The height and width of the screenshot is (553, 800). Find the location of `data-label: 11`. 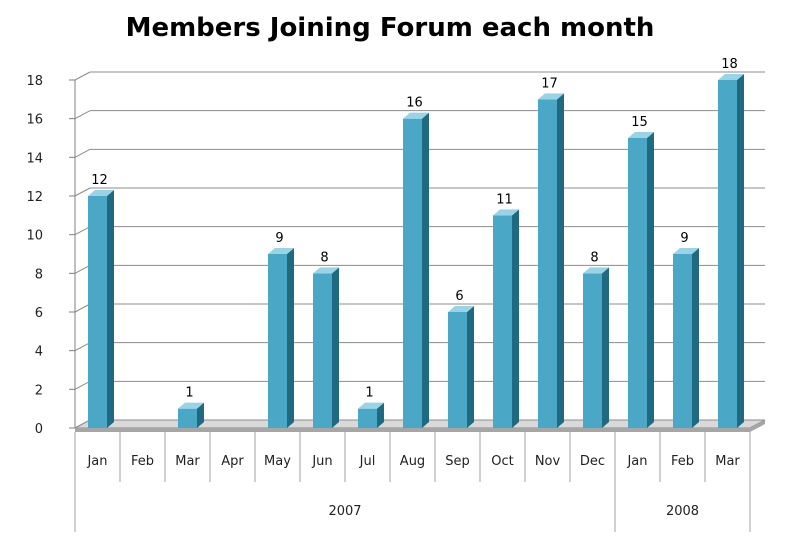

data-label: 11 is located at coordinates (504, 199).